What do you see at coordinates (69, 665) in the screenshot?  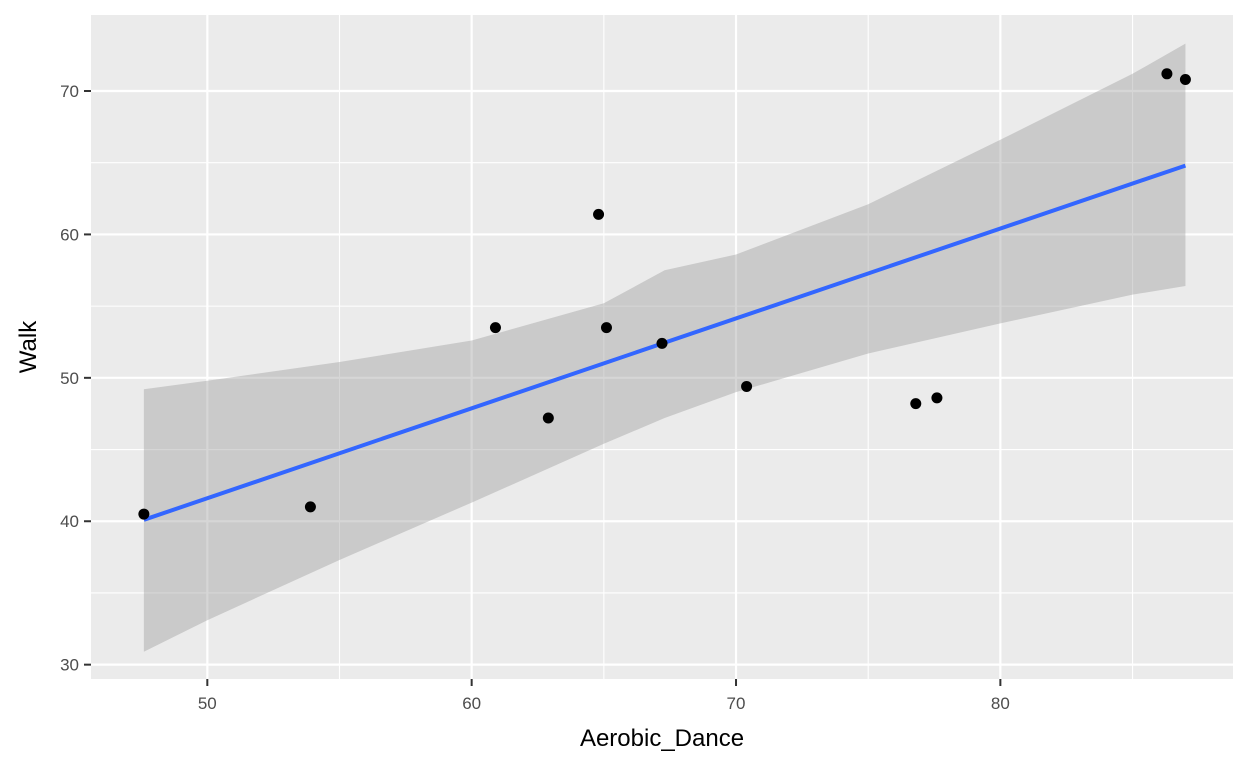 I see `y-tick-label: 30` at bounding box center [69, 665].